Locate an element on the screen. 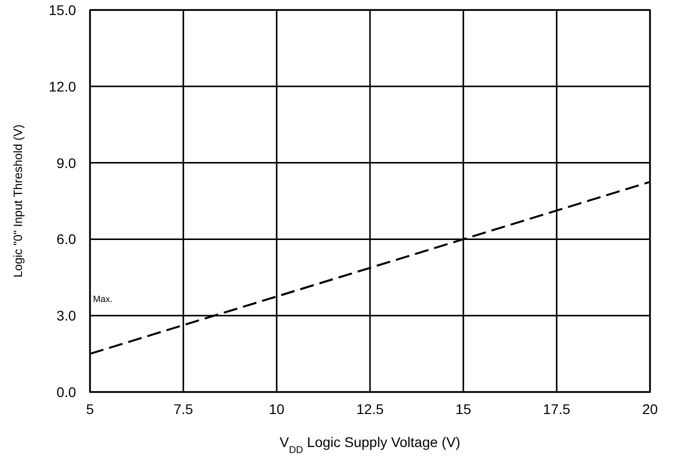 Image resolution: width=675 pixels, height=461 pixels. y-tick-label: 15.0 is located at coordinates (62, 10).